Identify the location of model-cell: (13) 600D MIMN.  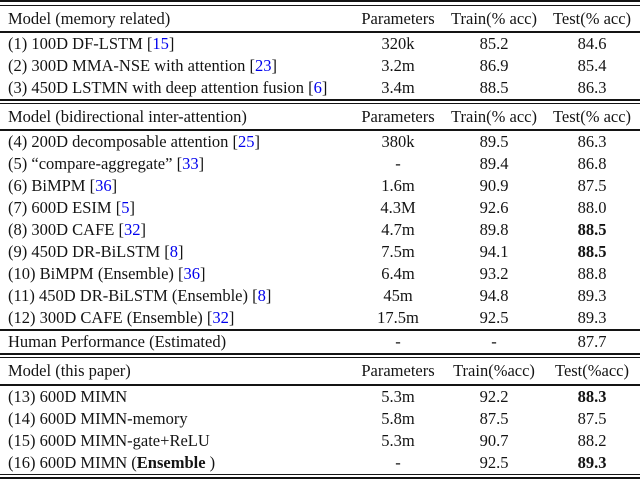
(176, 397).